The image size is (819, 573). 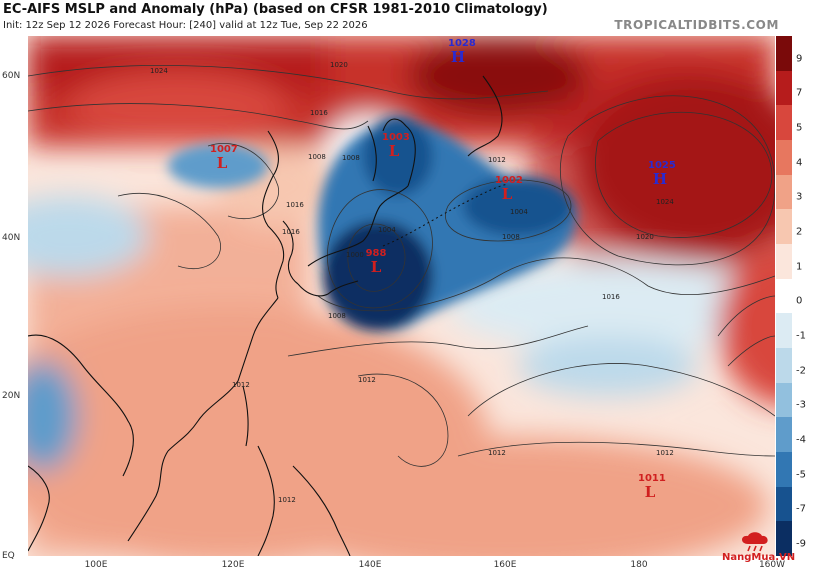 I want to click on colorbar-label: 0, so click(x=799, y=301).